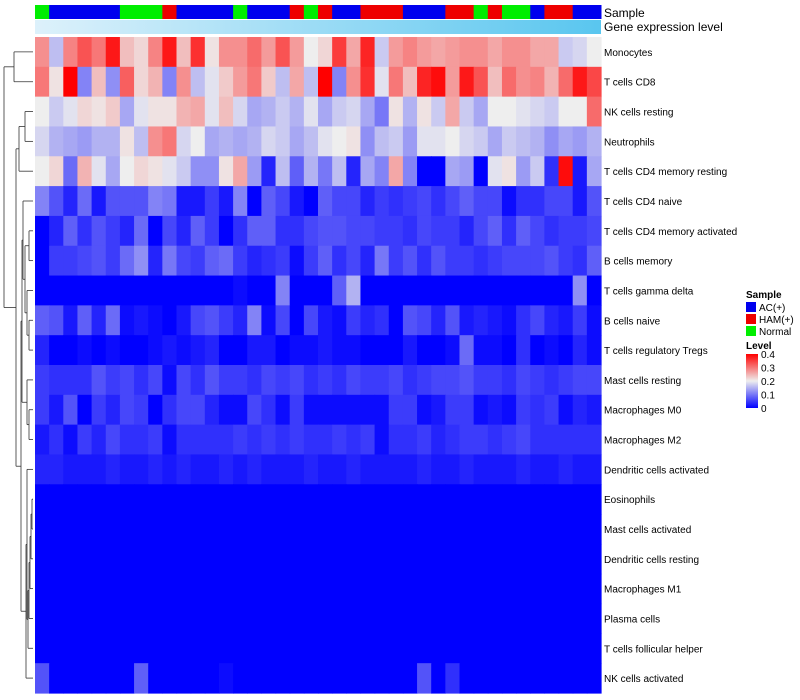 The height and width of the screenshot is (700, 800). I want to click on row-label: B cells naive, so click(632, 321).